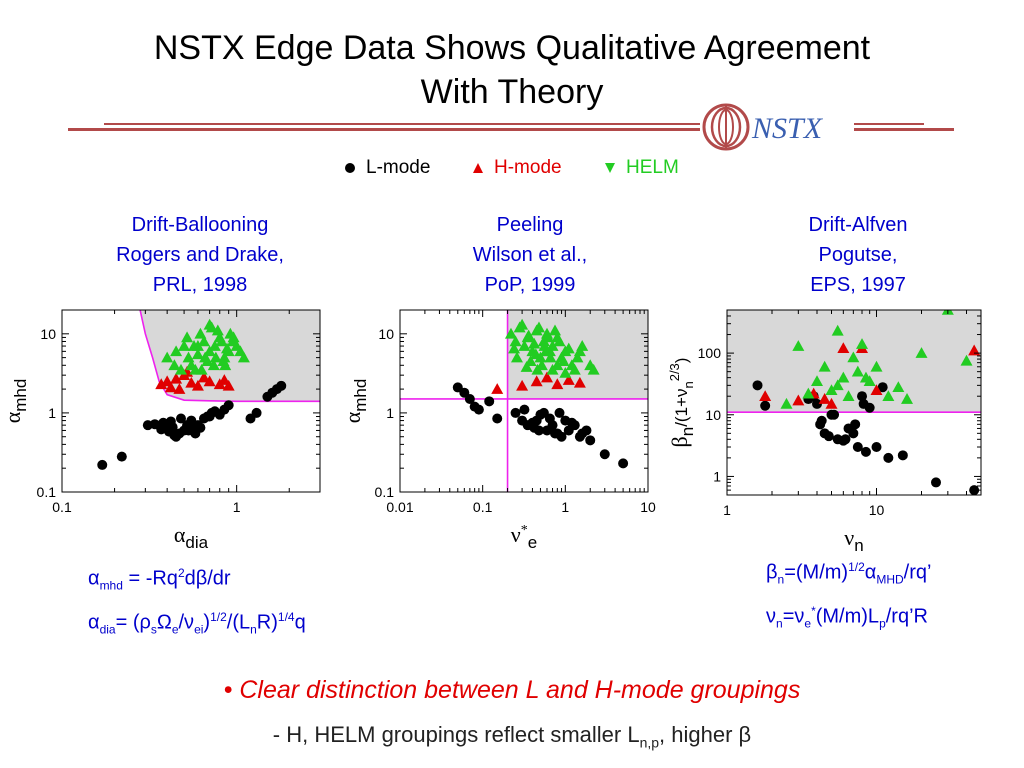 Image resolution: width=1024 pixels, height=768 pixels. I want to click on caption-line: Drift-Alfven, so click(858, 225).